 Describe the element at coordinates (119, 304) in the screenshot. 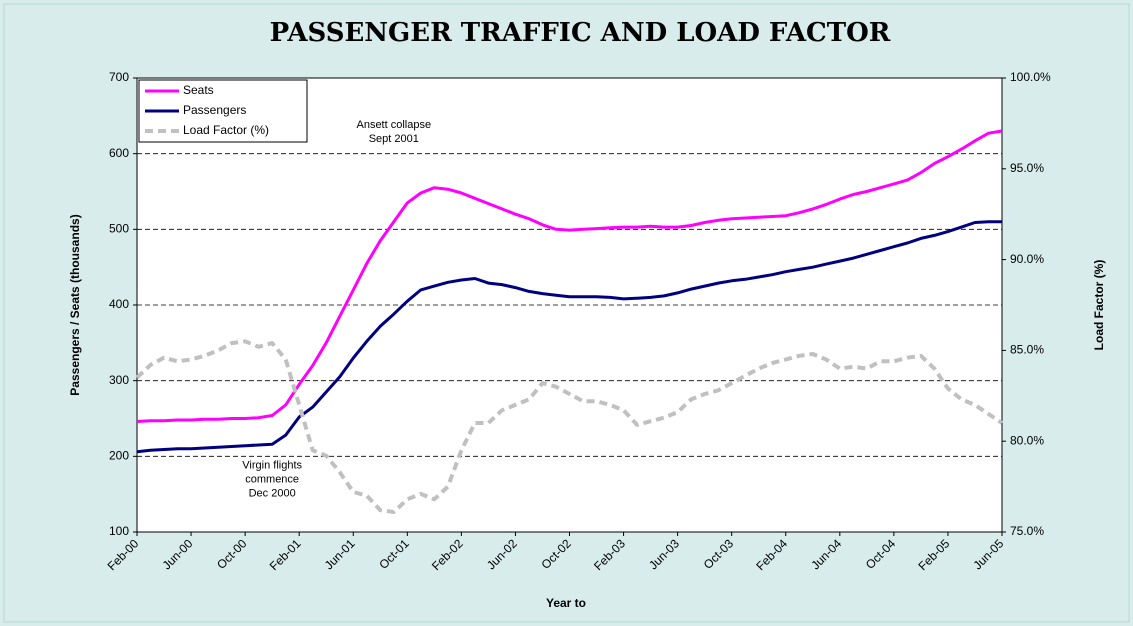

I see `y-tick-label: 400` at that location.